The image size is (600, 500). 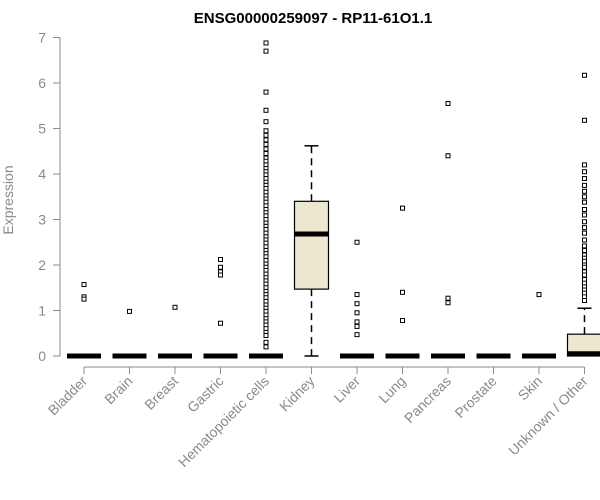 What do you see at coordinates (402, 282) in the screenshot?
I see `box-lung` at bounding box center [402, 282].